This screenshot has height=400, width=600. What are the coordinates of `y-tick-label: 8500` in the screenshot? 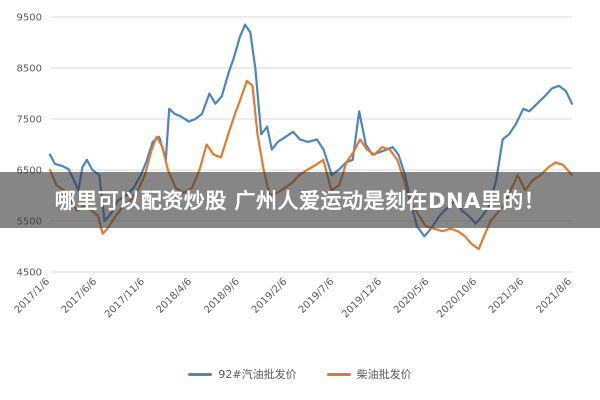 It's located at (29, 69).